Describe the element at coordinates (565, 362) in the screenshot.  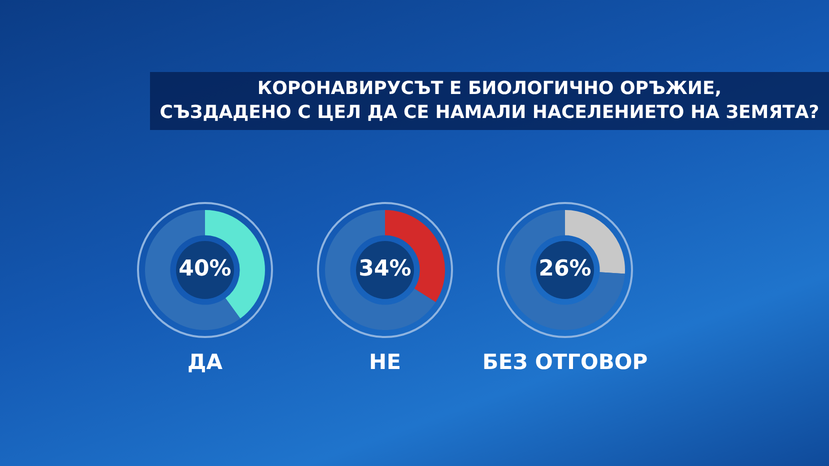
I see `text: БЕЗ ОТГОВОР` at that location.